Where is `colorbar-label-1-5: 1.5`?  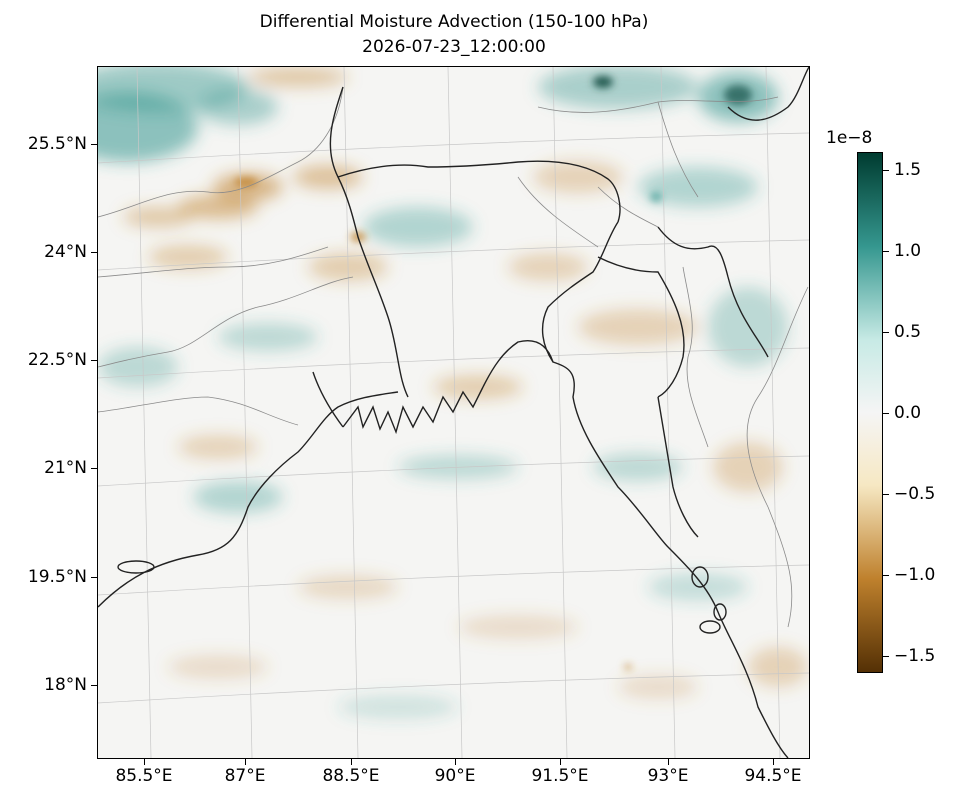 colorbar-label-1-5: 1.5 is located at coordinates (908, 170).